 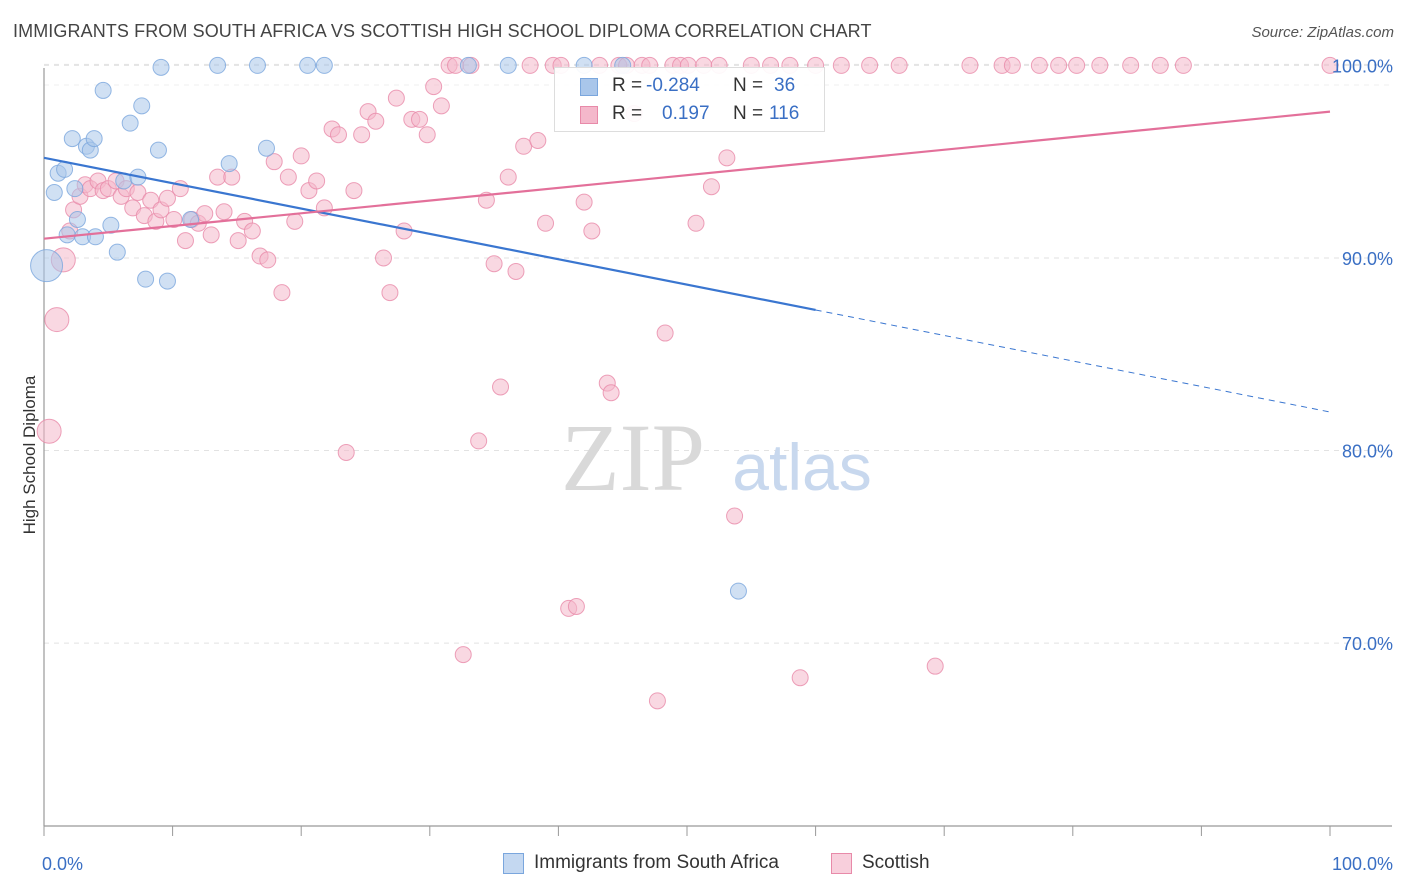 I want to click on r-value: -0.284, so click(x=673, y=85).